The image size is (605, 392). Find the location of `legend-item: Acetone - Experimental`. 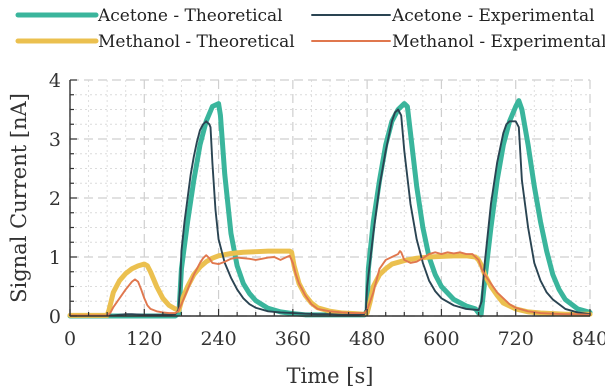

legend-item: Acetone - Experimental is located at coordinates (453, 16).